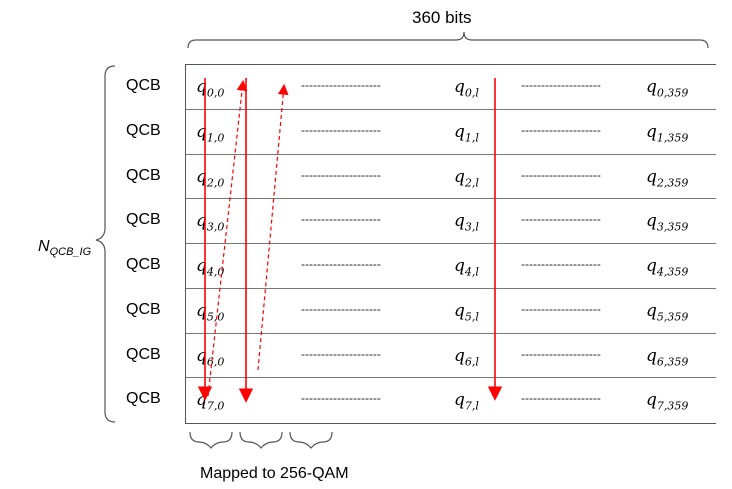 The image size is (732, 489). I want to click on cell-first: q2,0, so click(210, 177).